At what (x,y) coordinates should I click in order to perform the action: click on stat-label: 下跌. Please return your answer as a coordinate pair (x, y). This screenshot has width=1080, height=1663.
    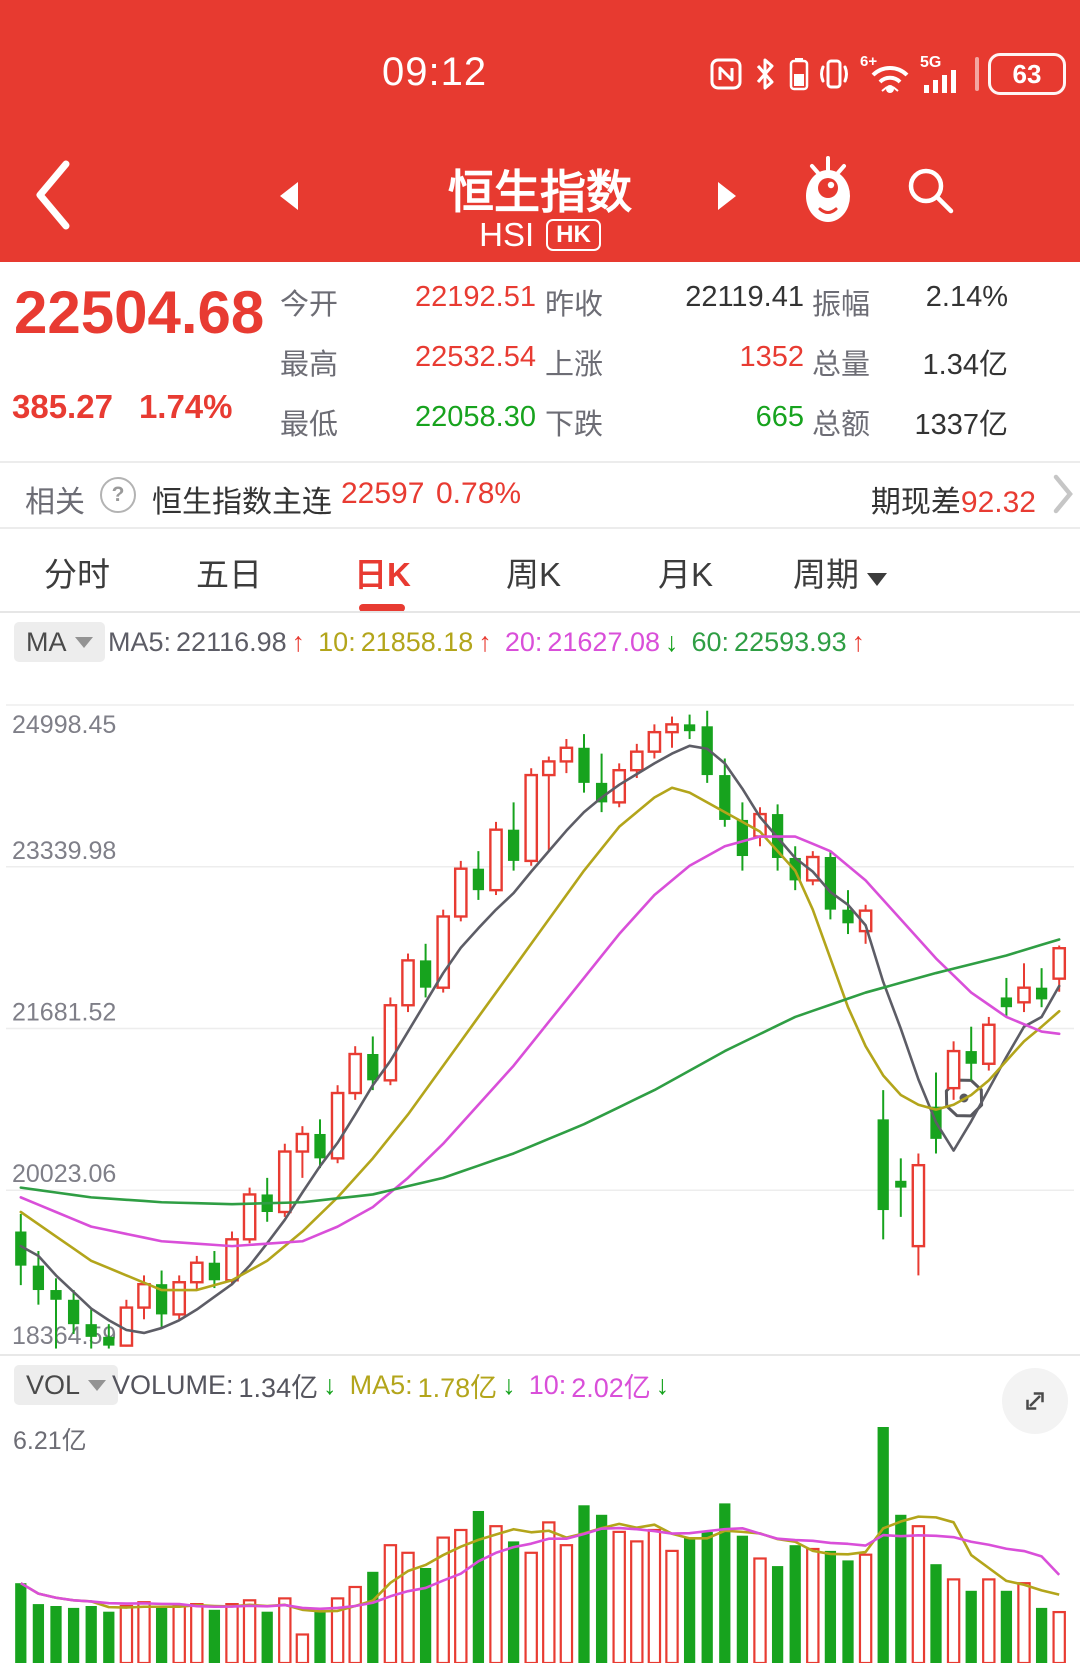
    Looking at the image, I should click on (574, 425).